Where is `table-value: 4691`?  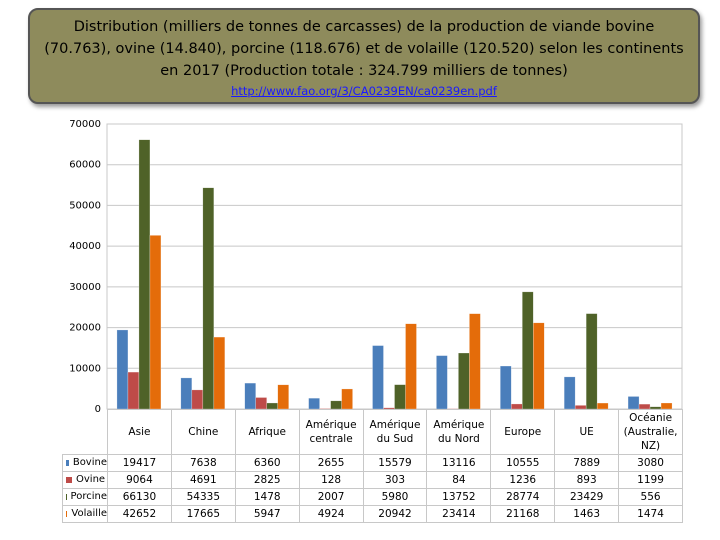 table-value: 4691 is located at coordinates (202, 479).